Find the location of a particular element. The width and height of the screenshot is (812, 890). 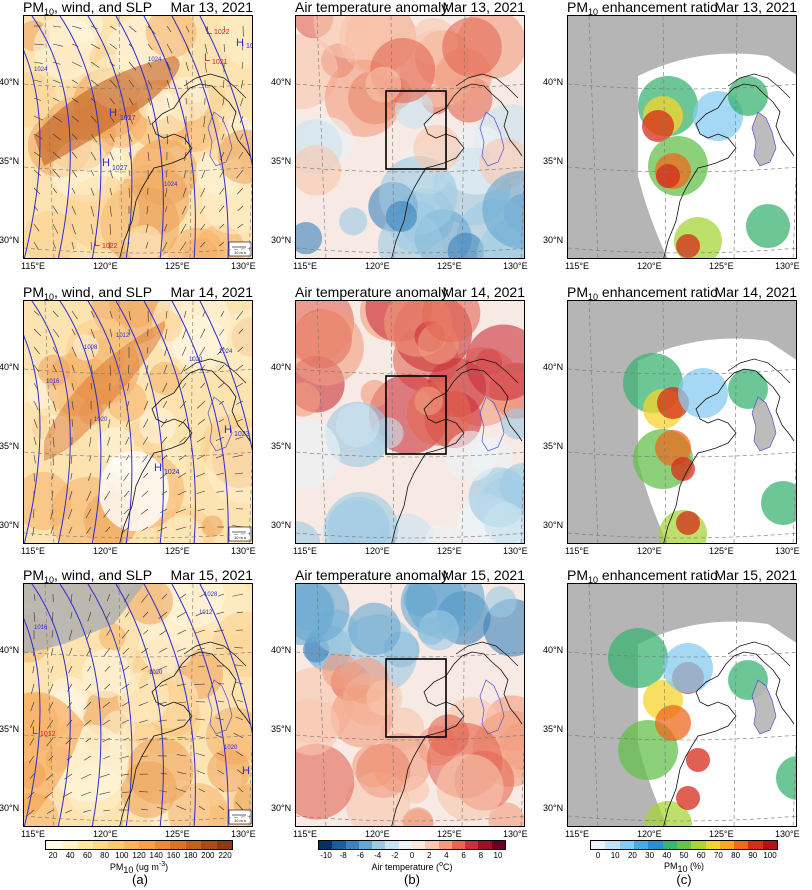

colorbar-tick: -8 is located at coordinates (343, 855).